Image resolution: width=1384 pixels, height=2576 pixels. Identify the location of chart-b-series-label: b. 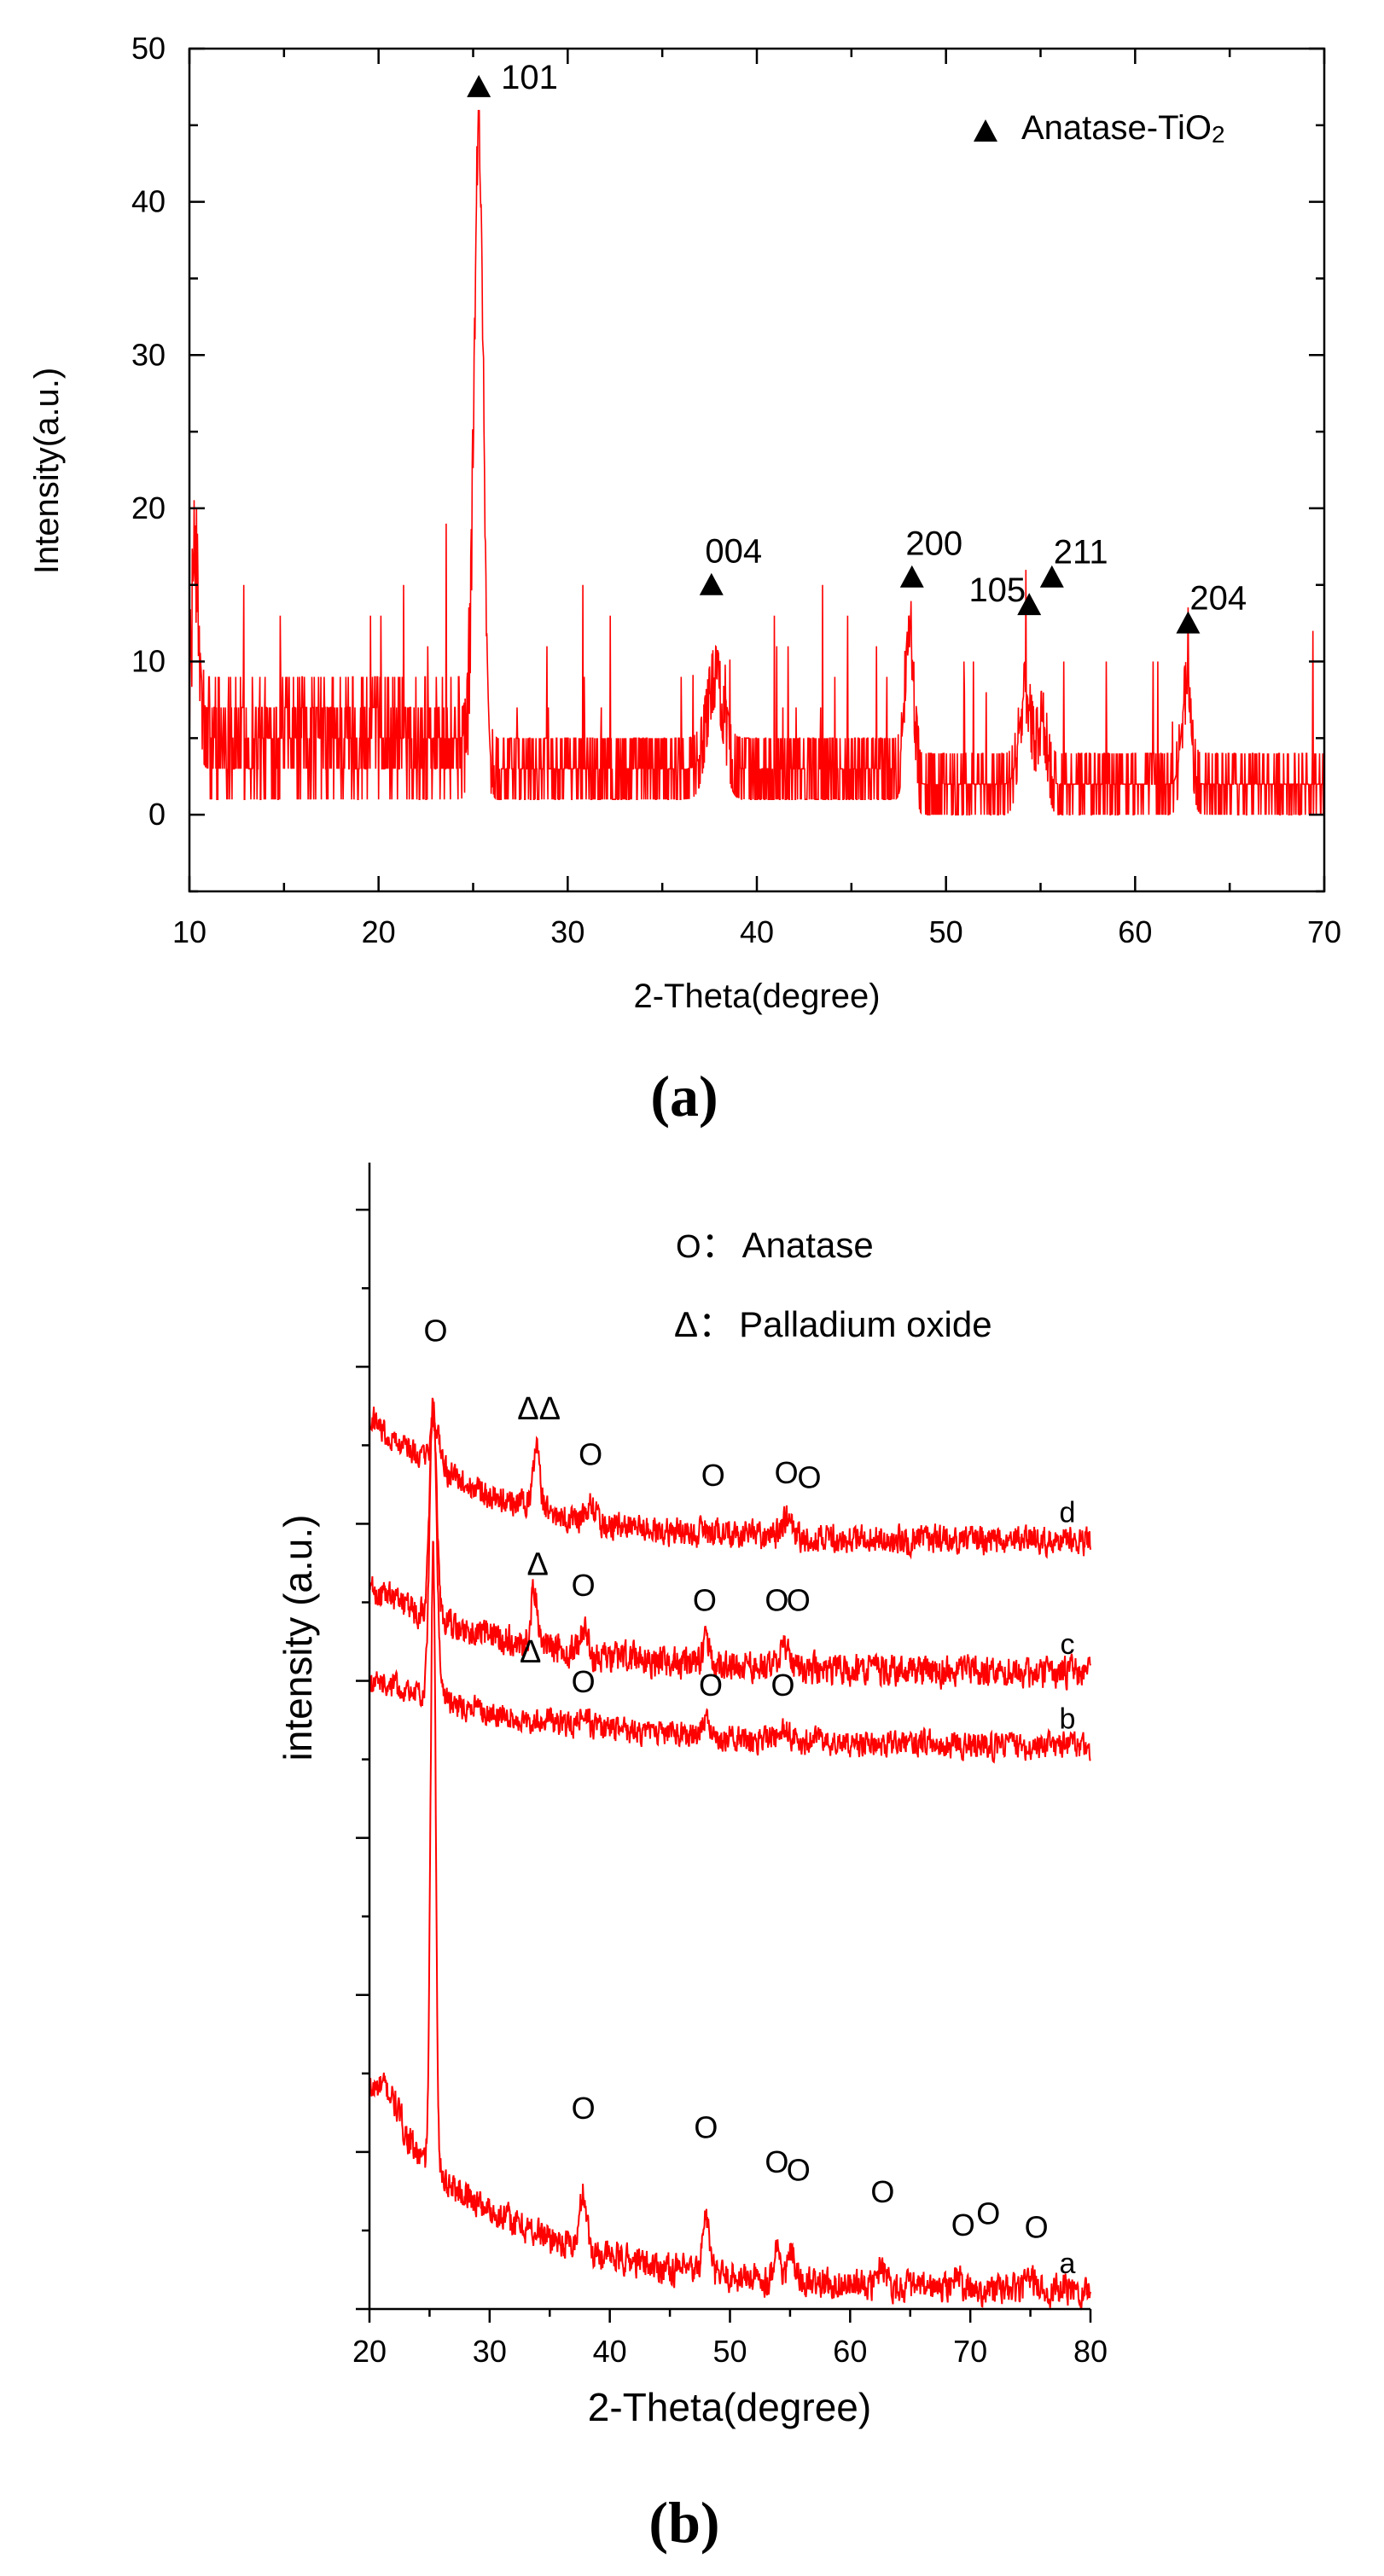
(1068, 1719).